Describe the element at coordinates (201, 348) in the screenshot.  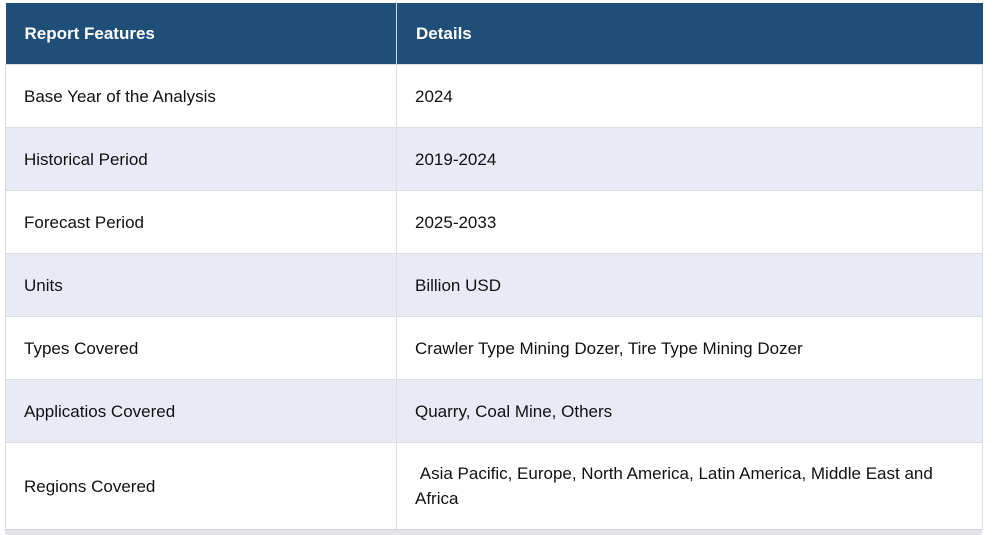
I see `feature-cell: Types Covered` at that location.